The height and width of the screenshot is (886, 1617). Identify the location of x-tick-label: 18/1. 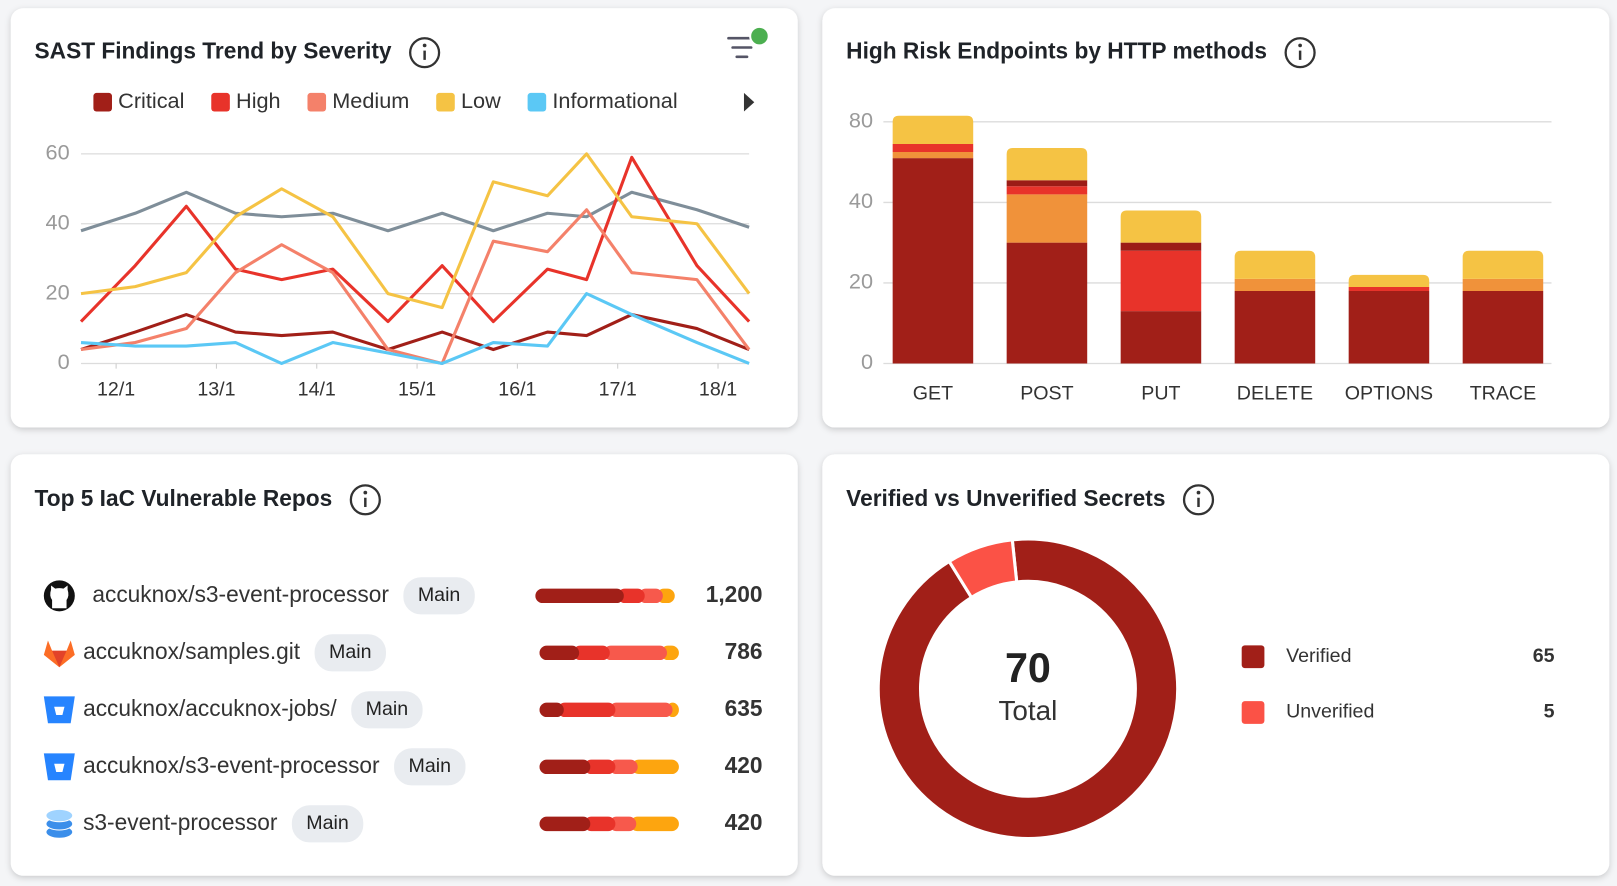
(718, 390).